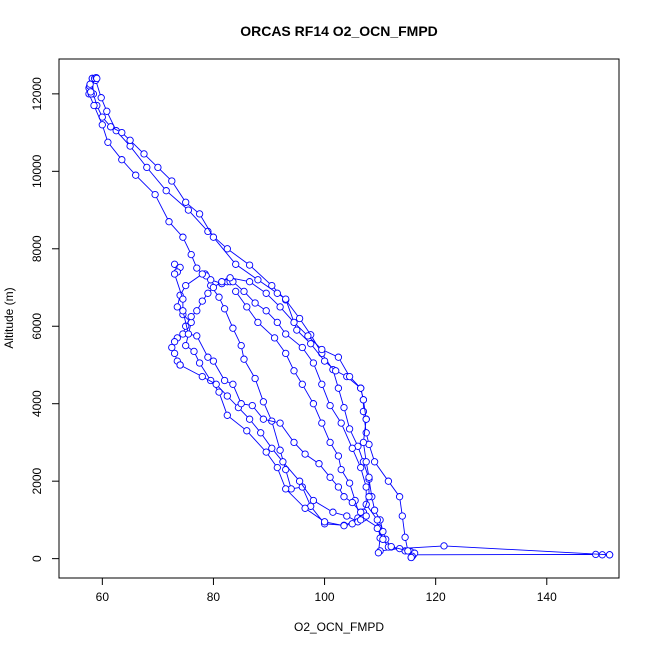  I want to click on y-tick-label: 10000, so click(37, 171).